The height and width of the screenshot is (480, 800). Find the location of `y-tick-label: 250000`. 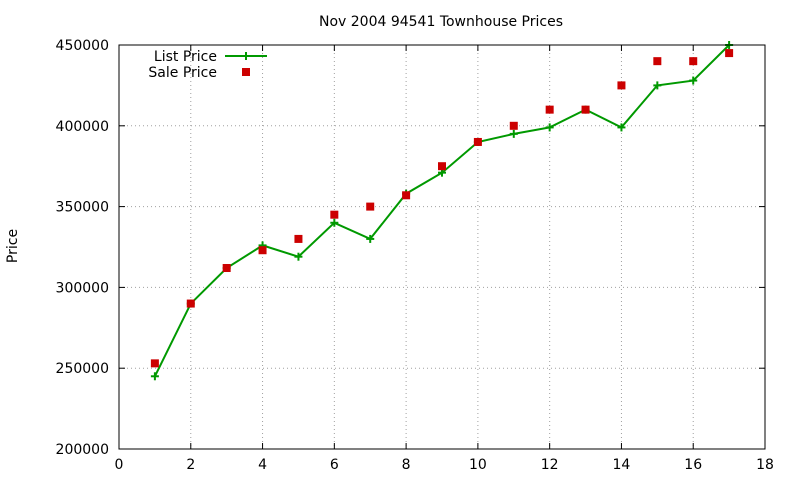

y-tick-label: 250000 is located at coordinates (82, 369).